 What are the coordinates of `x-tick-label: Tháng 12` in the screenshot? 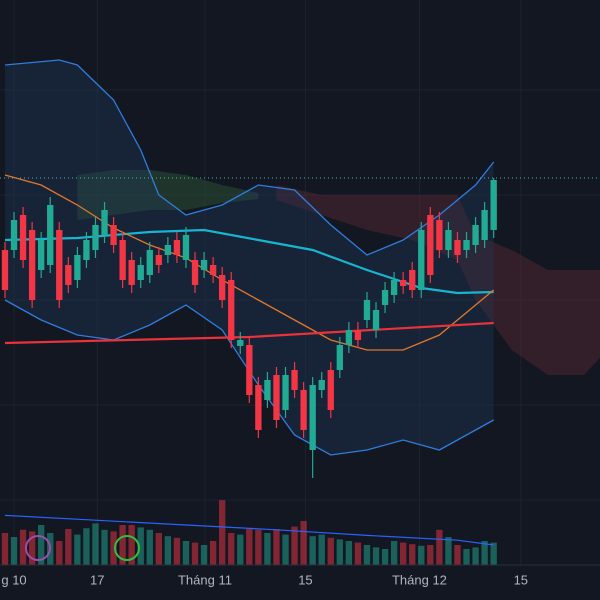 It's located at (419, 579).